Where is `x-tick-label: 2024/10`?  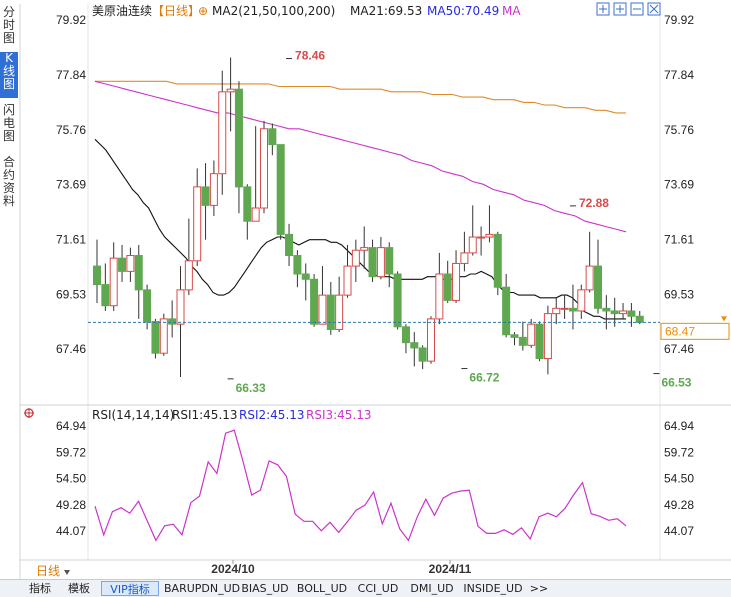 x-tick-label: 2024/10 is located at coordinates (233, 569).